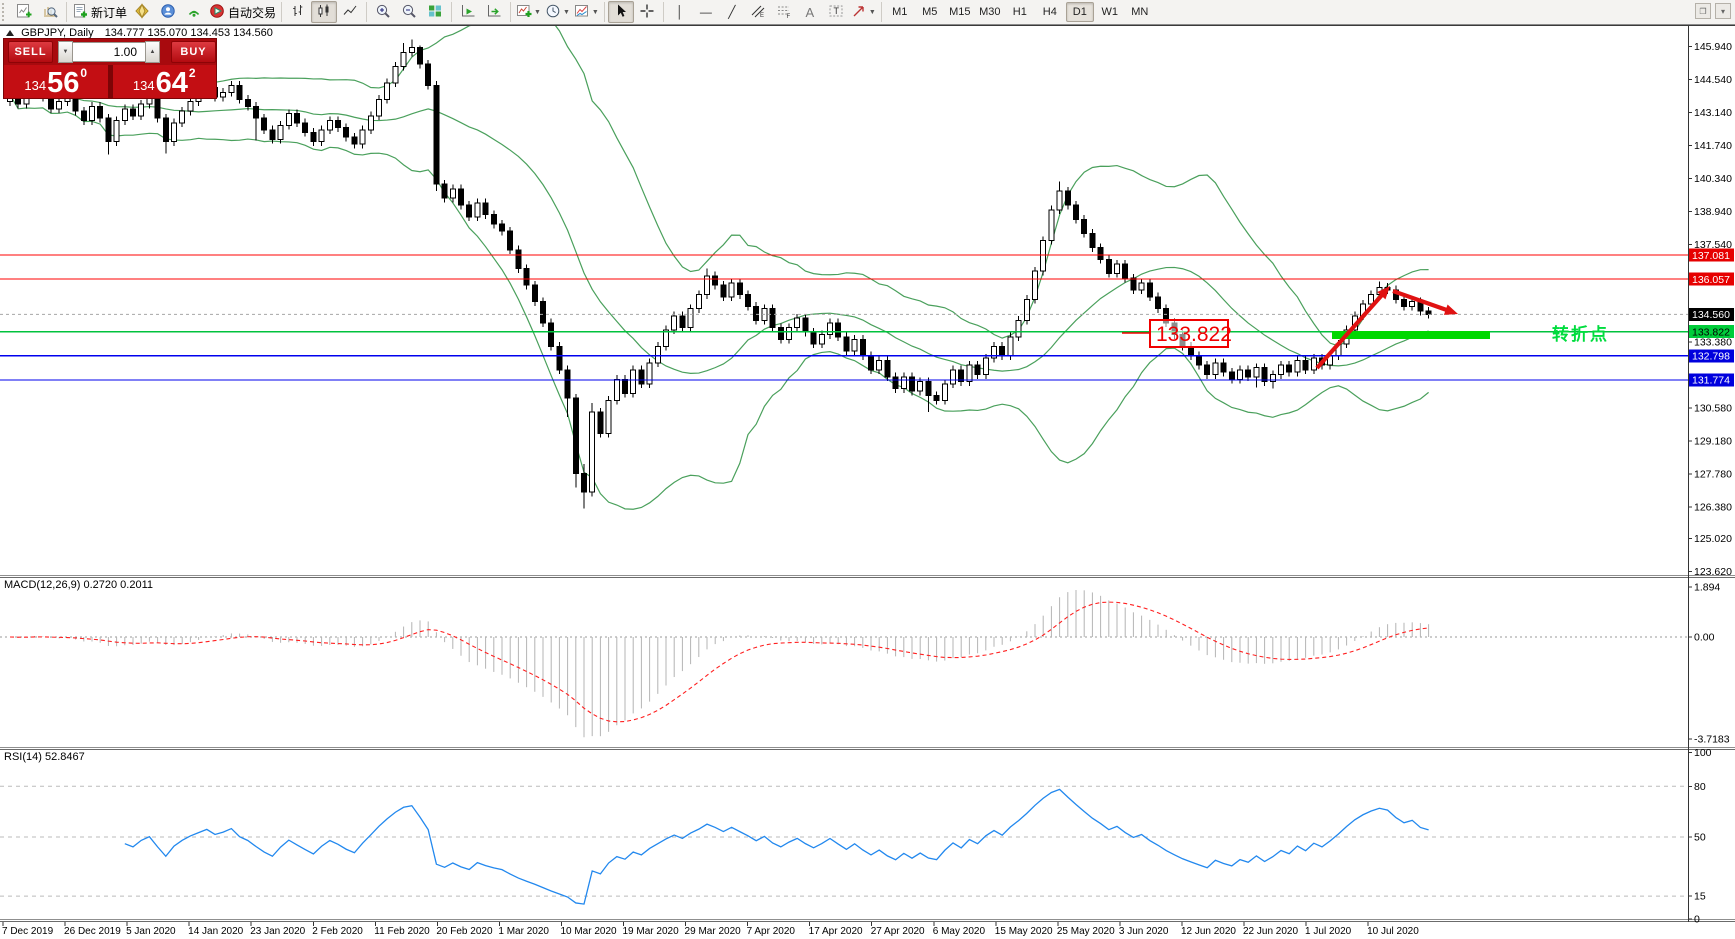 The width and height of the screenshot is (1735, 939). What do you see at coordinates (30, 52) in the screenshot?
I see `sell-button: SELL` at bounding box center [30, 52].